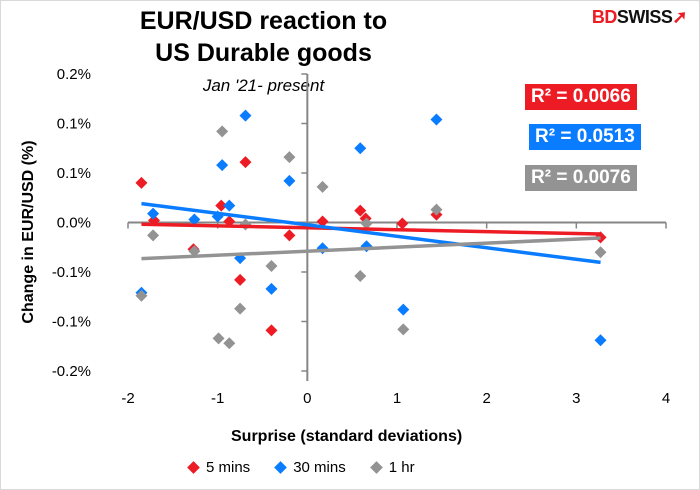 This screenshot has height=490, width=700. What do you see at coordinates (576, 398) in the screenshot?
I see `x-tick-label: 3` at bounding box center [576, 398].